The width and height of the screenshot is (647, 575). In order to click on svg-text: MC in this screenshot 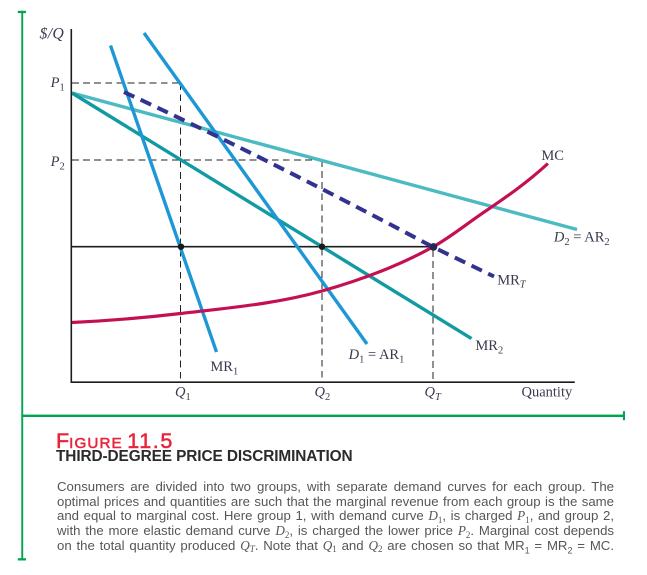, I will do `click(552, 156)`.